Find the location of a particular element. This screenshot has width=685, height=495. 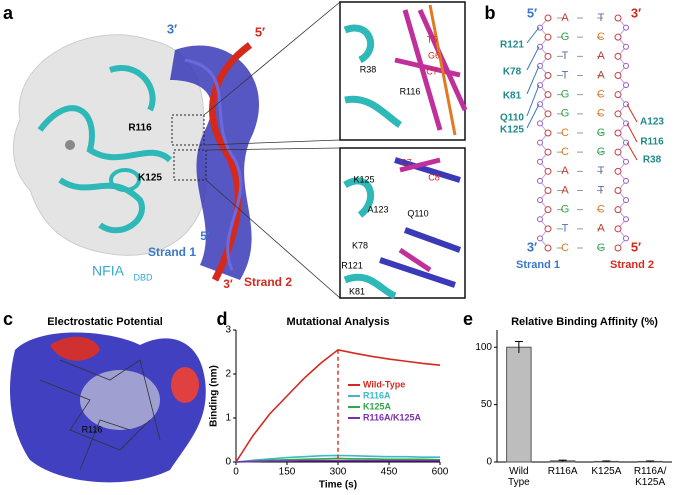

x-tick-label: Wild Type is located at coordinates (519, 477).